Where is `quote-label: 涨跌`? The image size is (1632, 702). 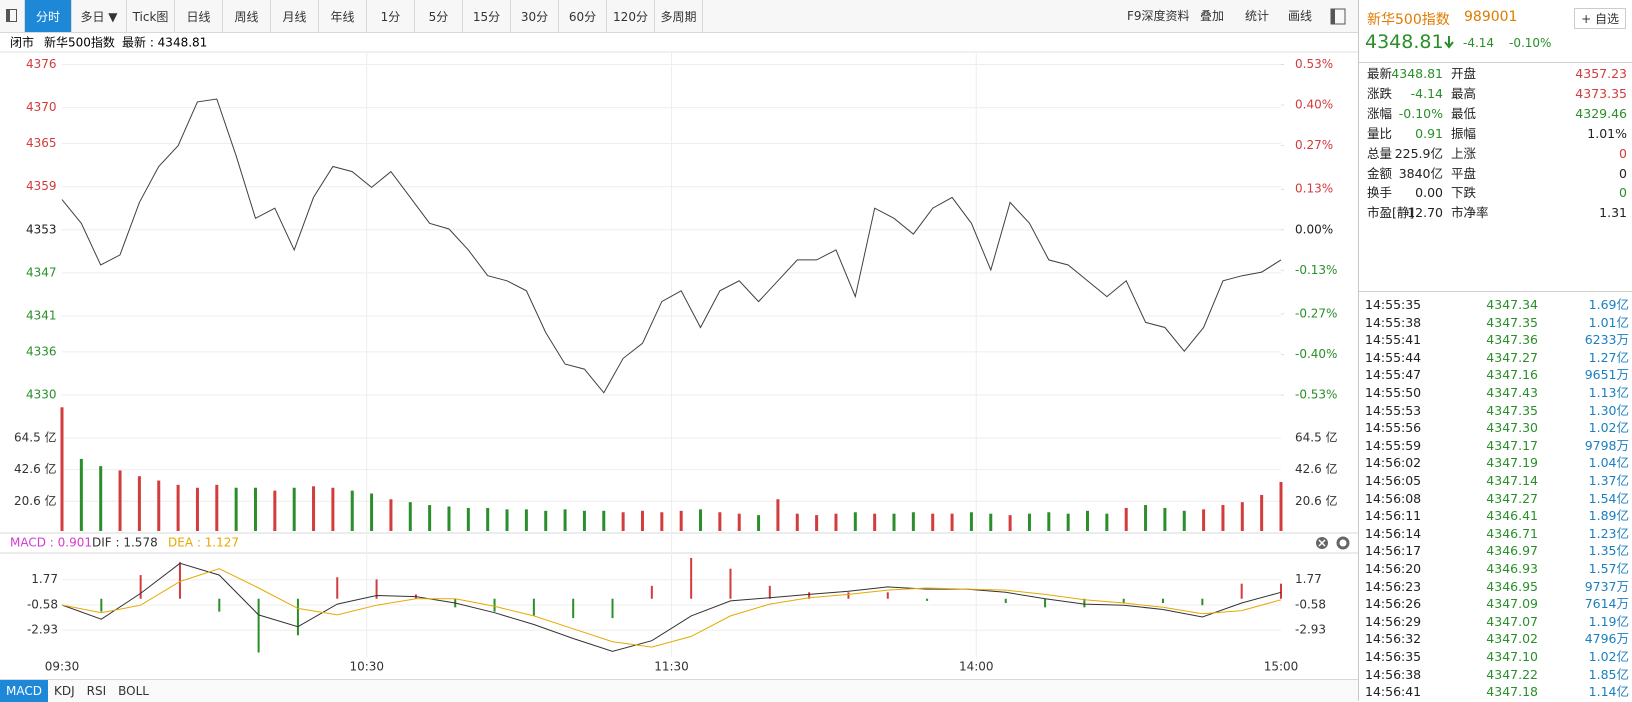
quote-label: 涨跌 is located at coordinates (1380, 93).